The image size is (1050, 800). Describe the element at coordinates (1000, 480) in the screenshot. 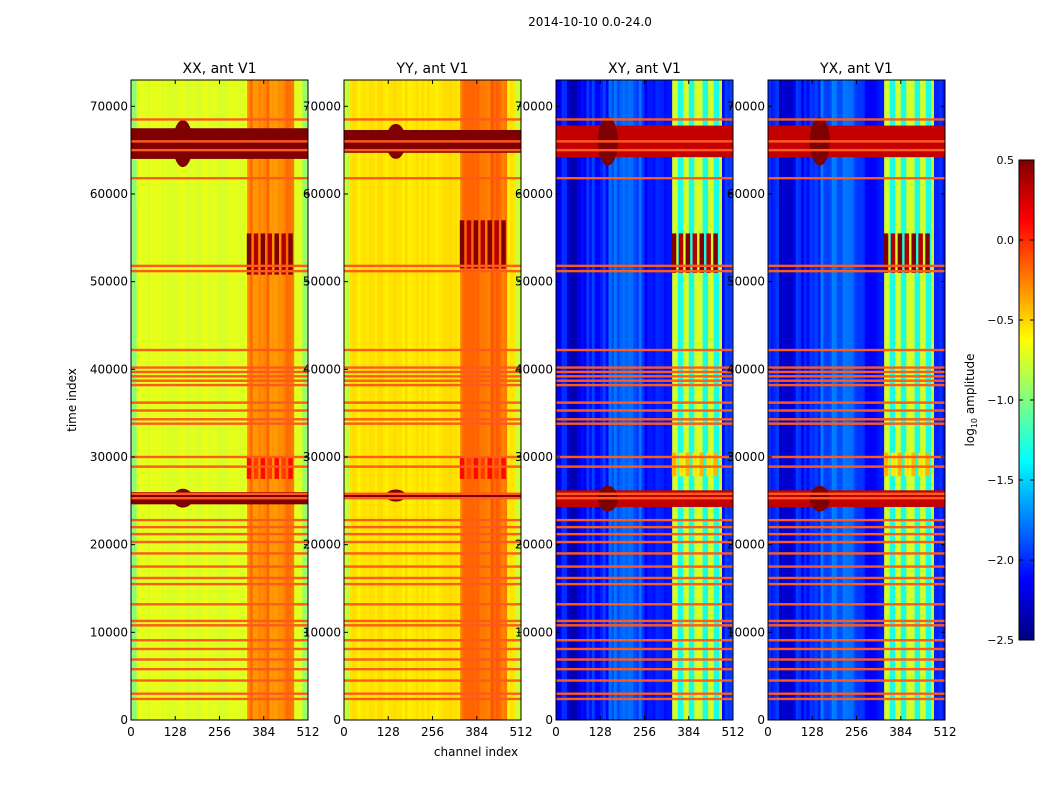

I see `colorbar-tick-label: −1.5` at that location.